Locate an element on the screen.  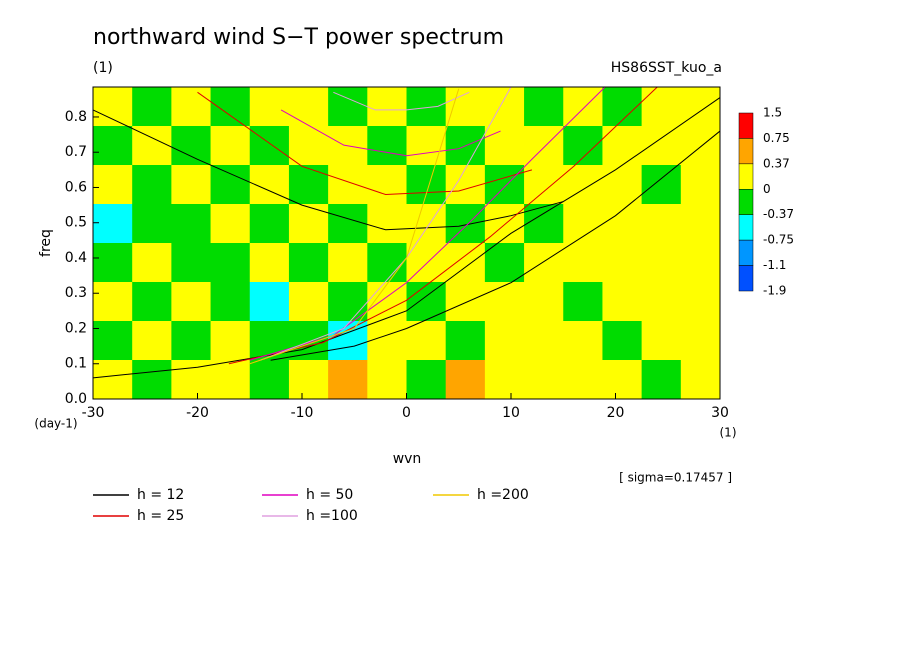
colorbar-label: -1.9 is located at coordinates (774, 291).